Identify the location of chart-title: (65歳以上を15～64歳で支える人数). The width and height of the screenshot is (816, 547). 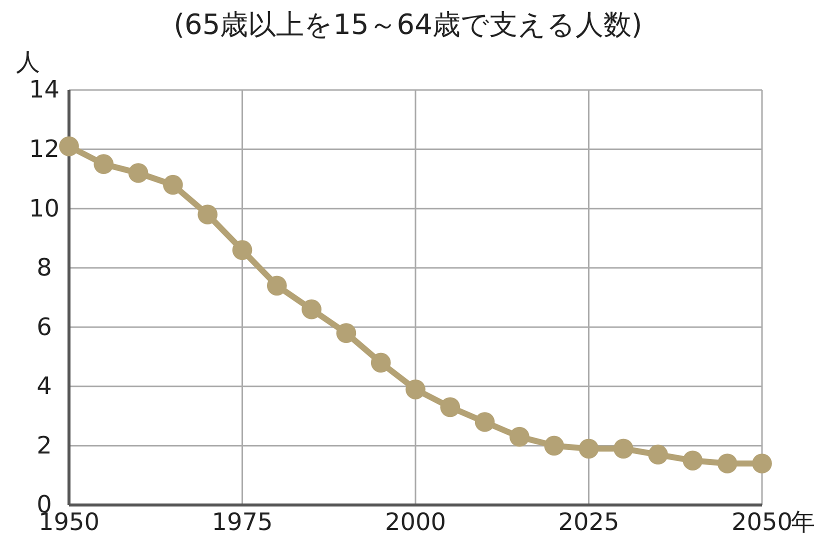
(408, 24).